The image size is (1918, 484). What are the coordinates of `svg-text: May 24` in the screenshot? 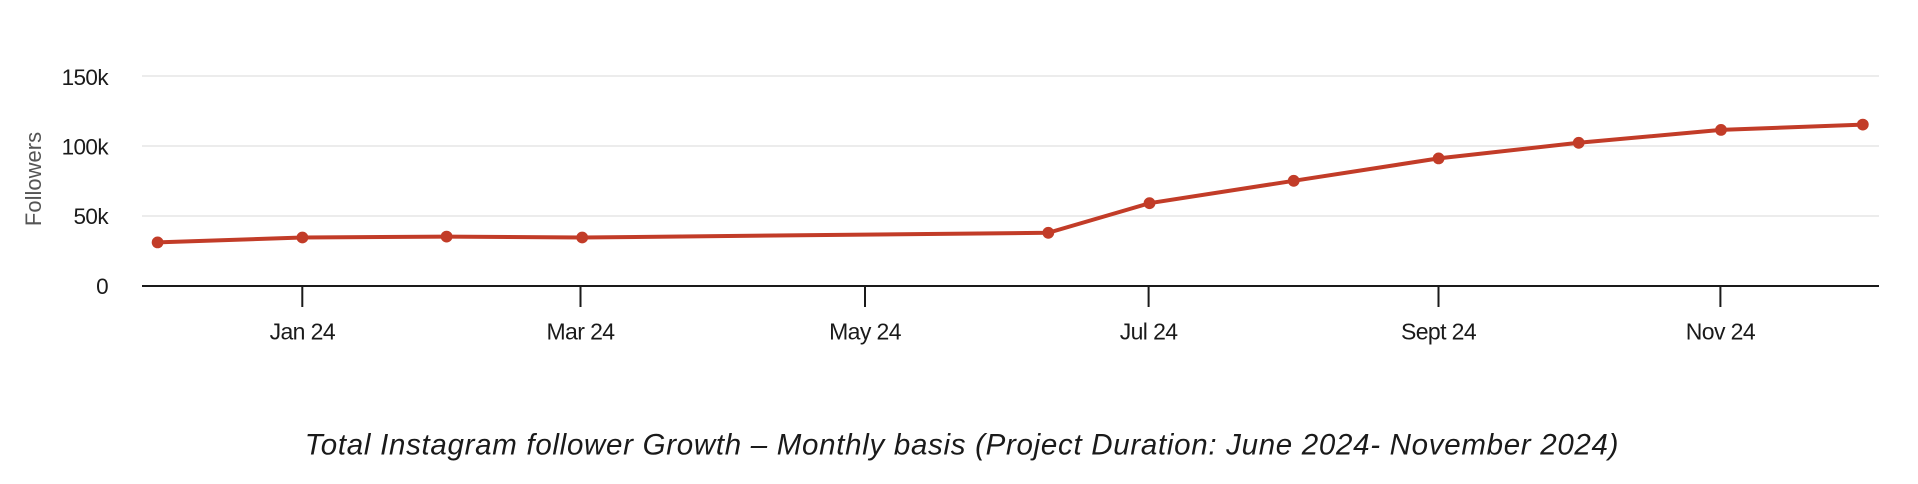 It's located at (865, 332).